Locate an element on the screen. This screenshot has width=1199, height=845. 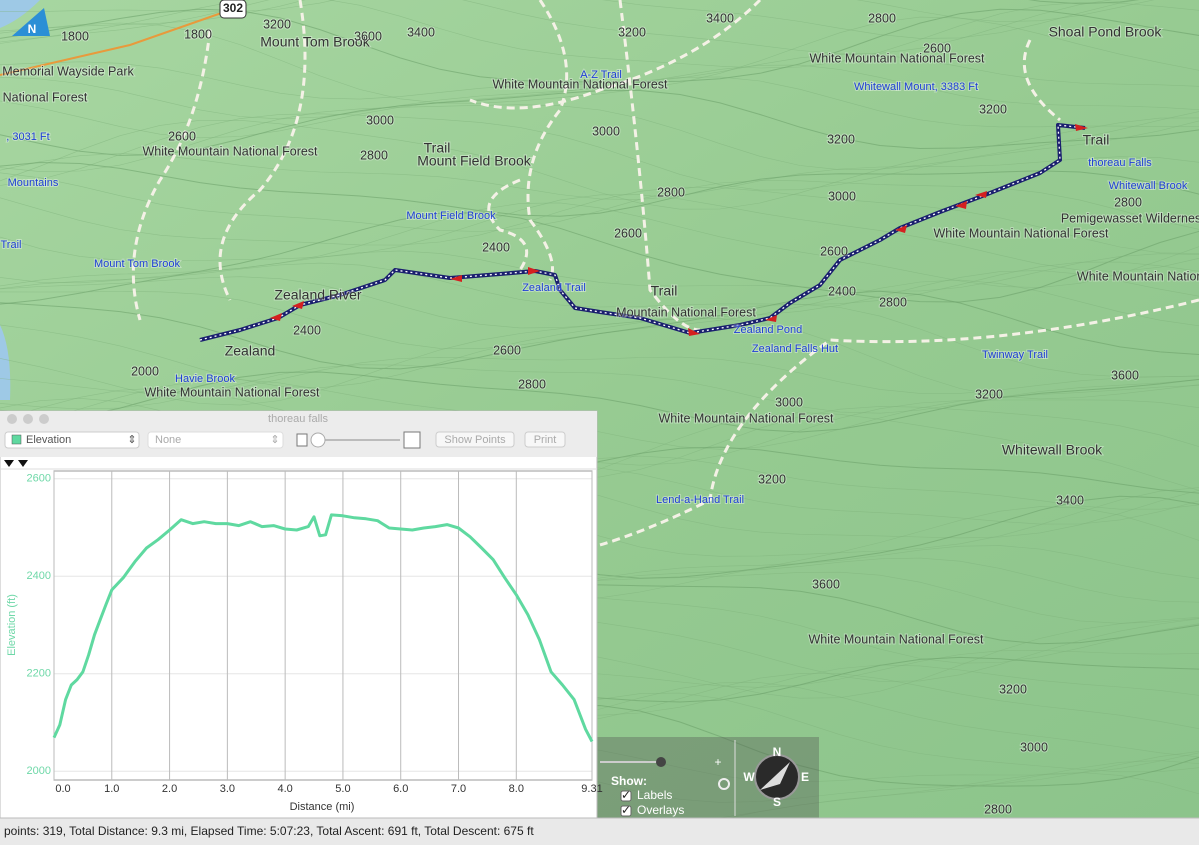
road is located at coordinates (115, 42).